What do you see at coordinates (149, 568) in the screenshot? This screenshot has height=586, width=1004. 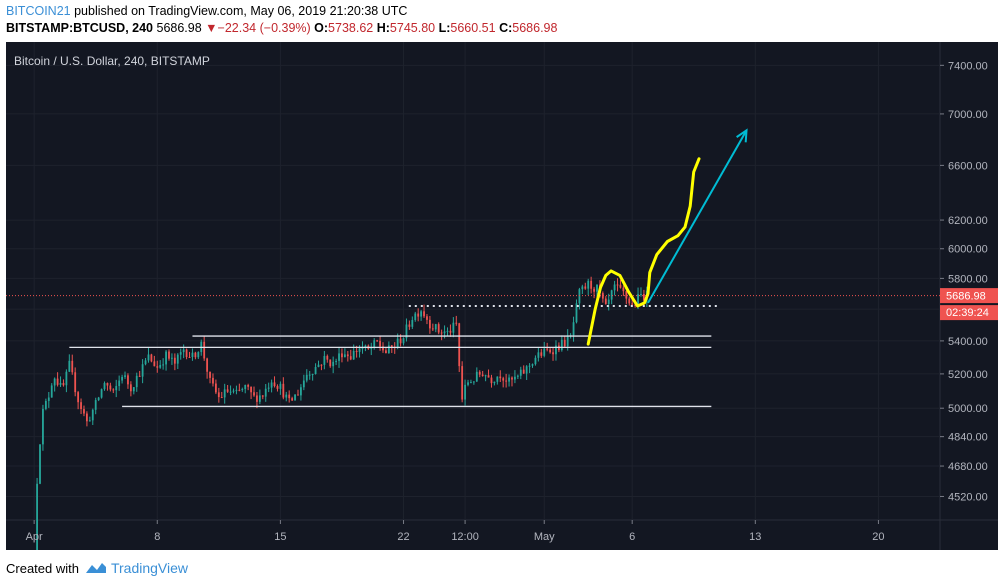 I see `tradingview-brand: TradingView` at bounding box center [149, 568].